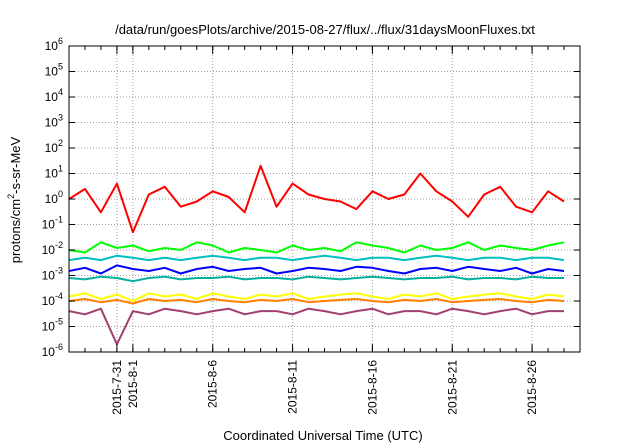 This screenshot has width=640, height=448. I want to click on y-tick-label: 10³, so click(54, 121).